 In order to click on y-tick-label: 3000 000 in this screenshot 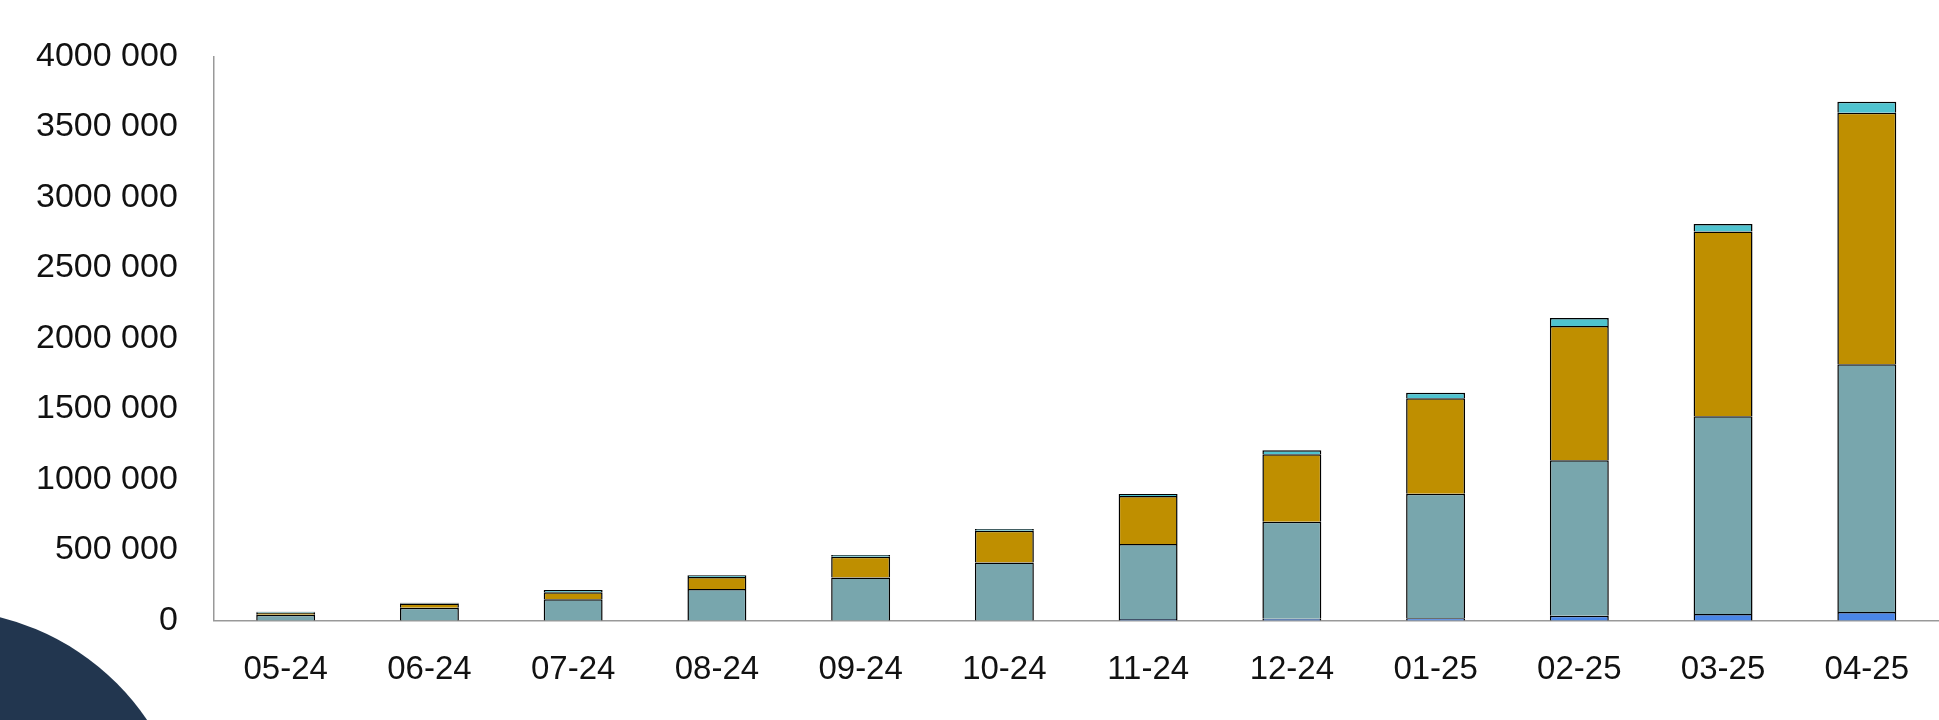, I will do `click(107, 194)`.